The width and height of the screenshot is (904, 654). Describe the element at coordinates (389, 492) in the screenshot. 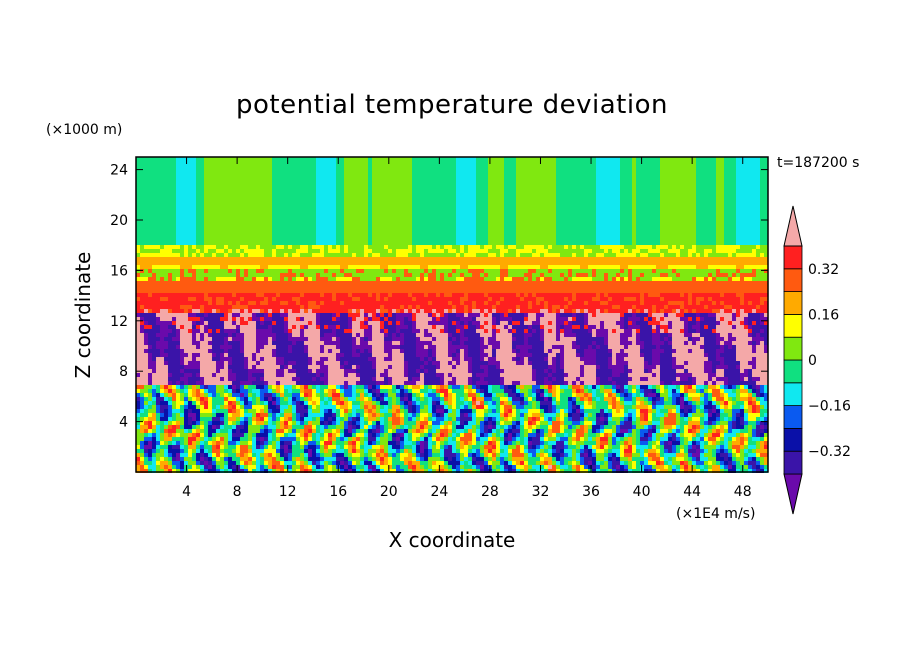

I see `x-tick-label: 20` at that location.